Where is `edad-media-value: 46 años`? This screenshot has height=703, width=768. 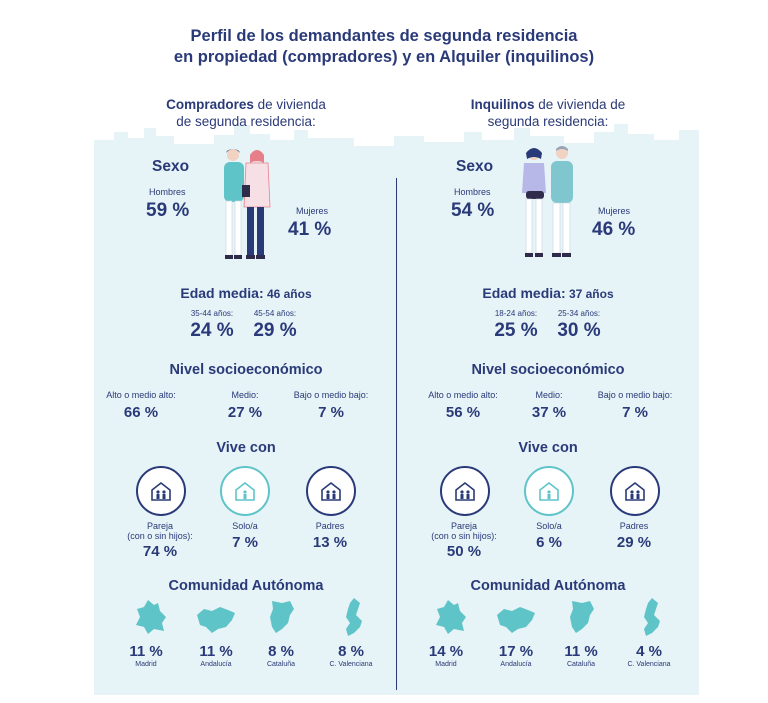 edad-media-value: 46 años is located at coordinates (287, 294).